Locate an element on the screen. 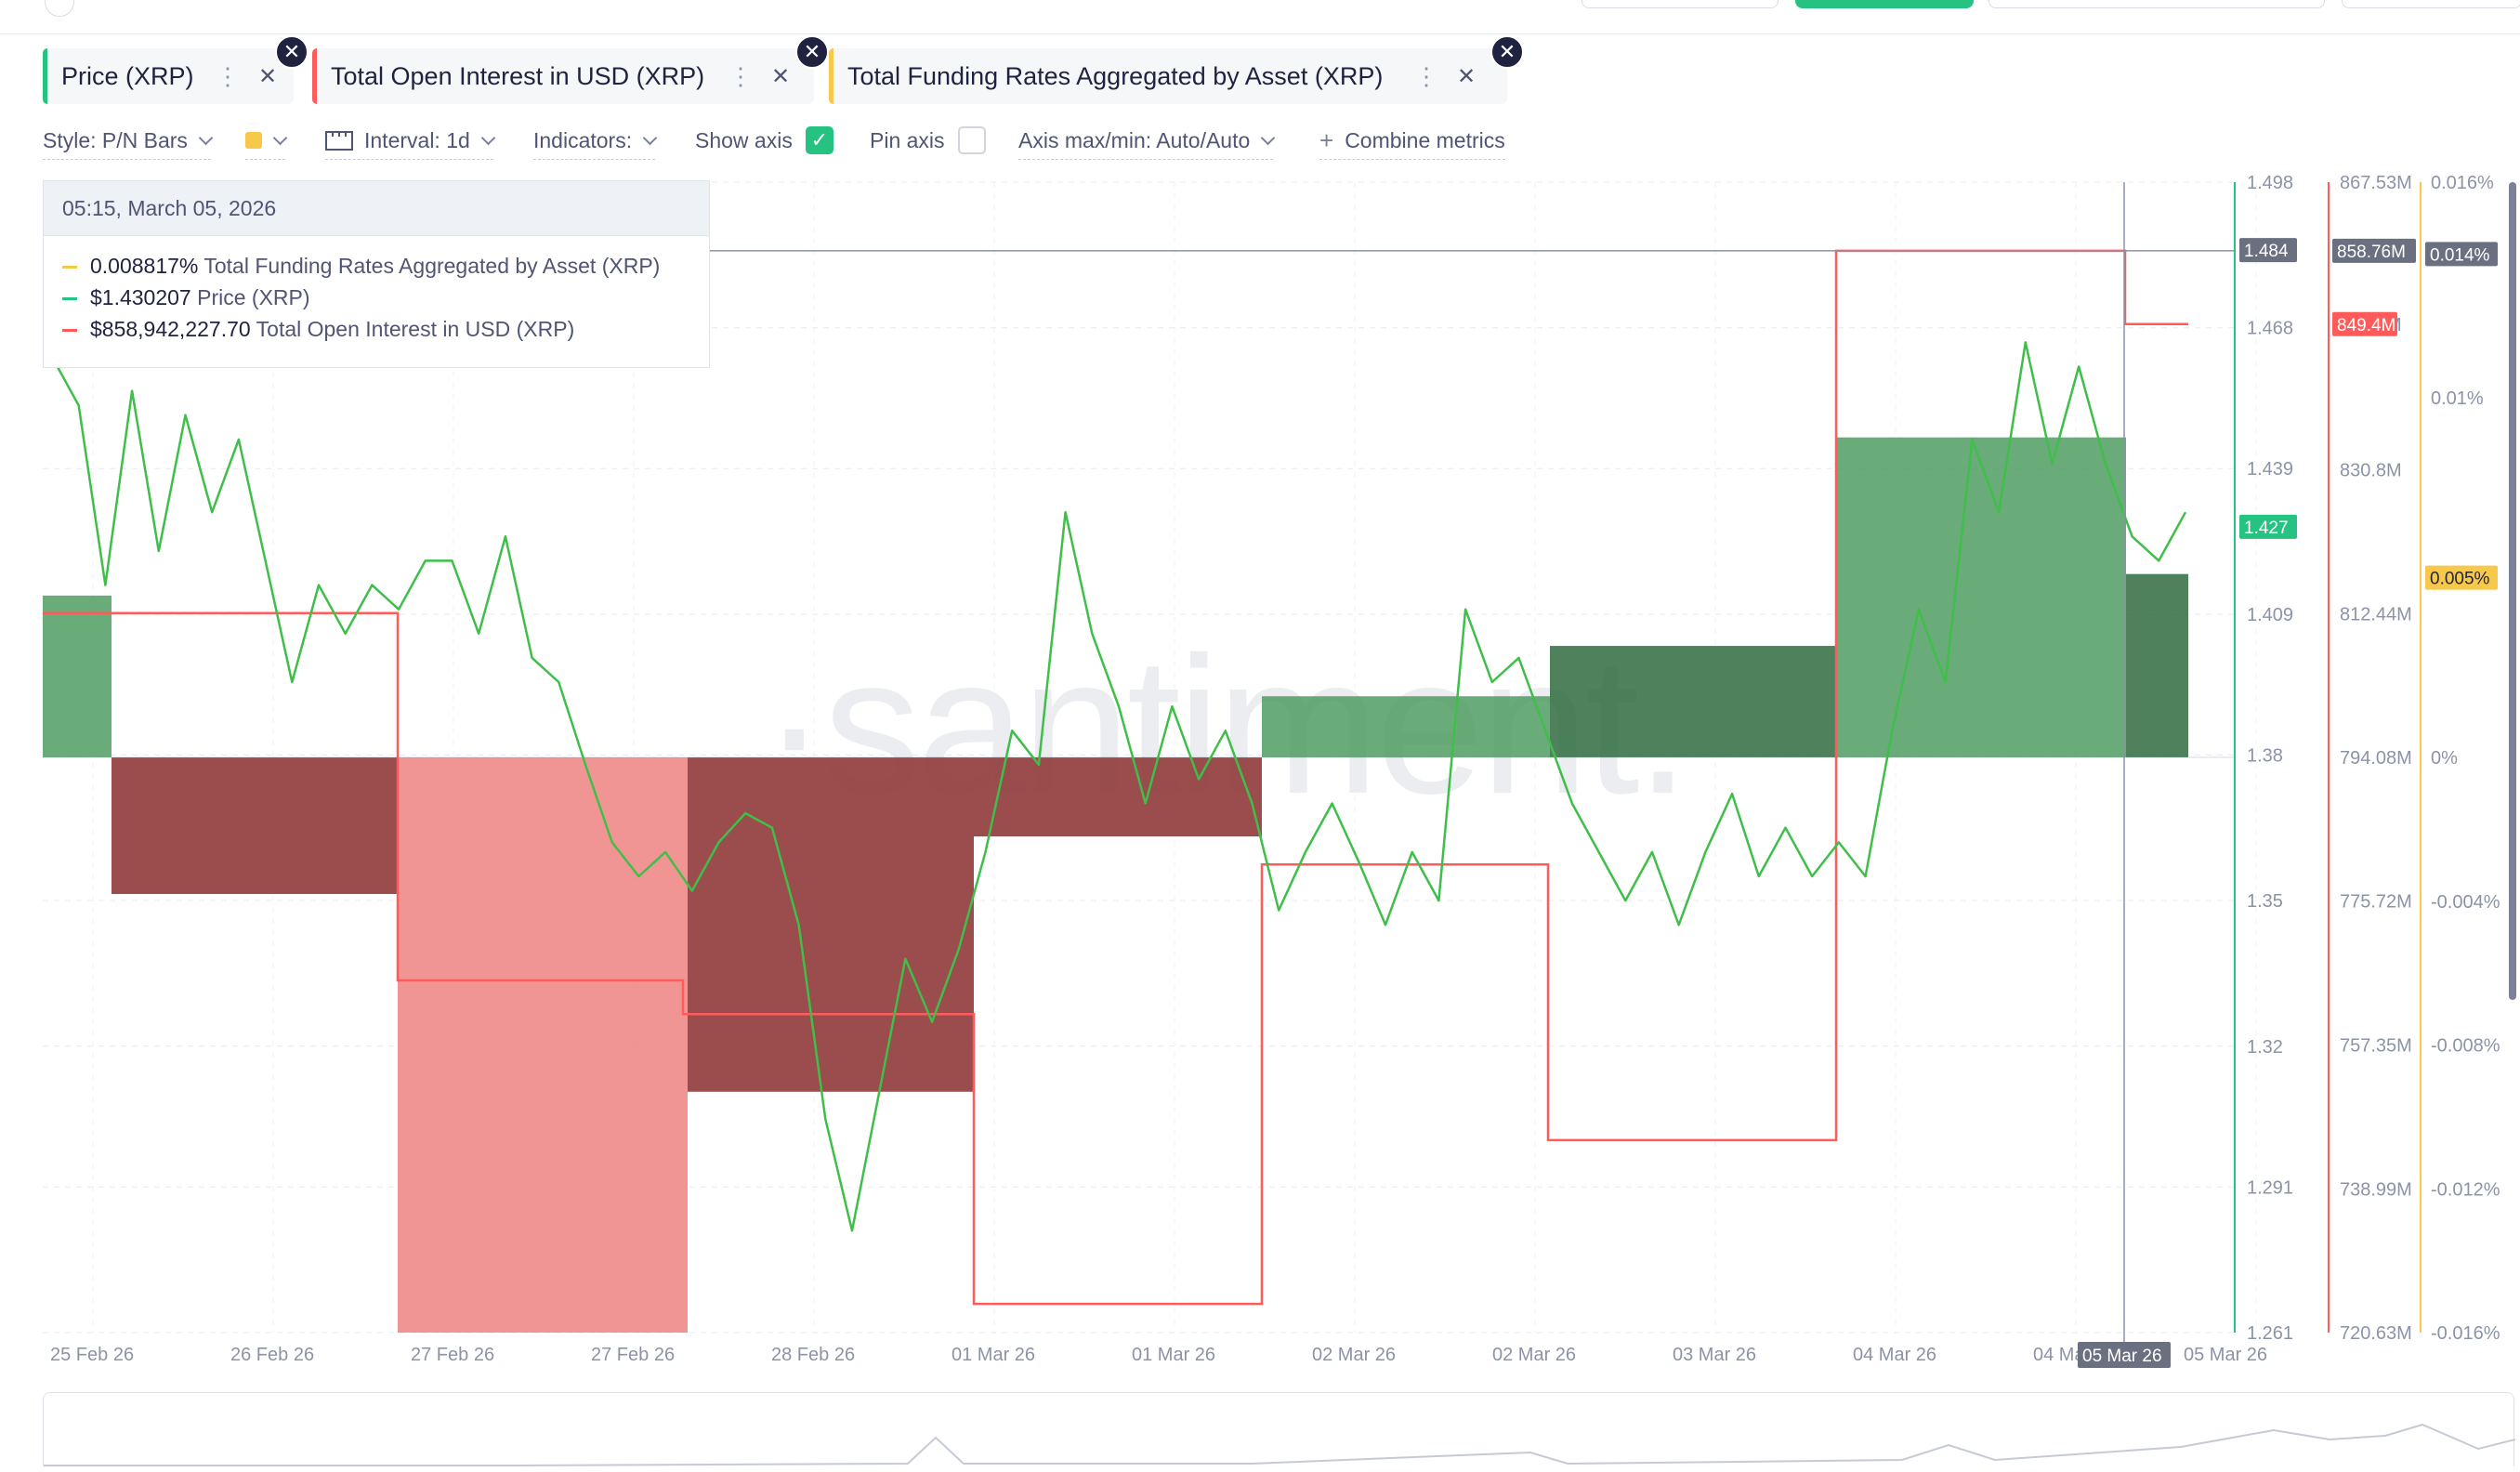 The image size is (2520, 1472). funding-badge-last-bg is located at coordinates (2461, 577).